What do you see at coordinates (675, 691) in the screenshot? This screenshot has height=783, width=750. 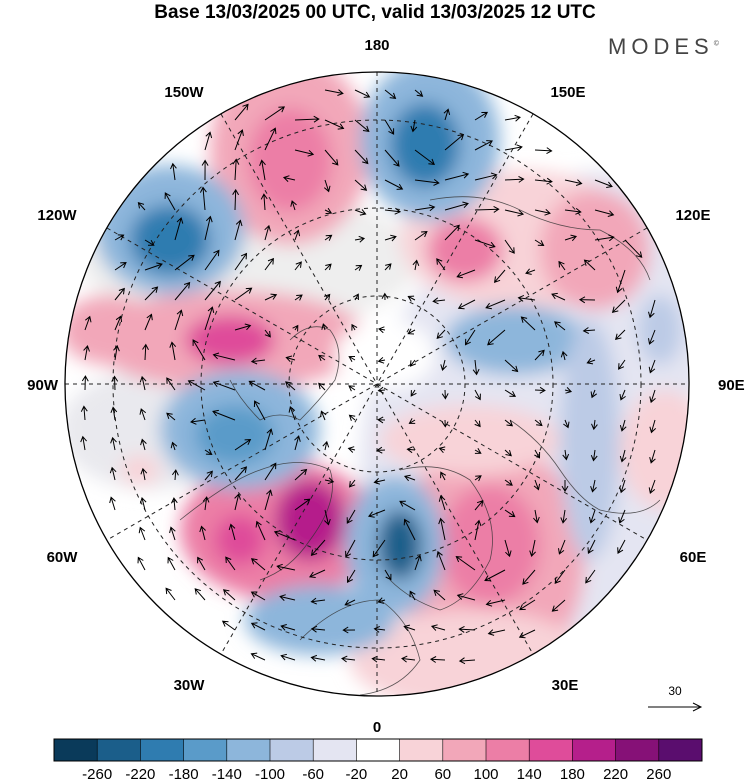 I see `reference-vector-label: 30` at bounding box center [675, 691].